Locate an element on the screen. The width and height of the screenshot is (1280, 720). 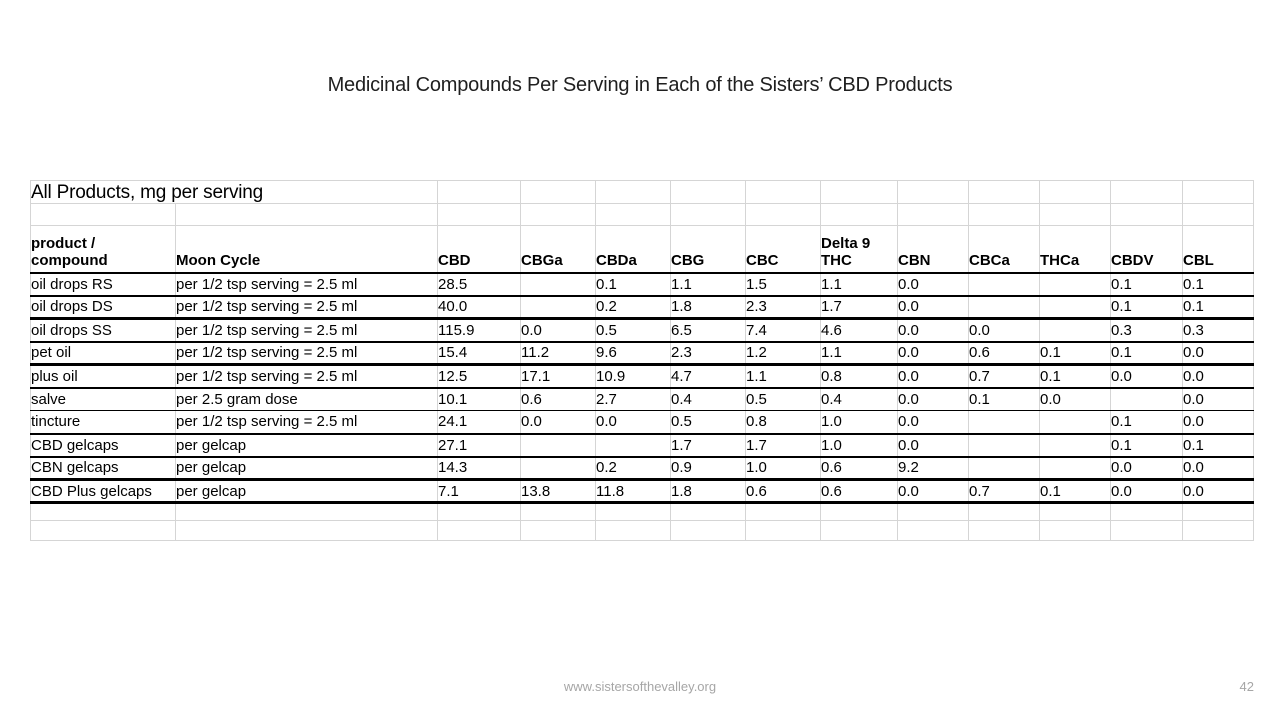
value-cell: 11.2 is located at coordinates (558, 353).